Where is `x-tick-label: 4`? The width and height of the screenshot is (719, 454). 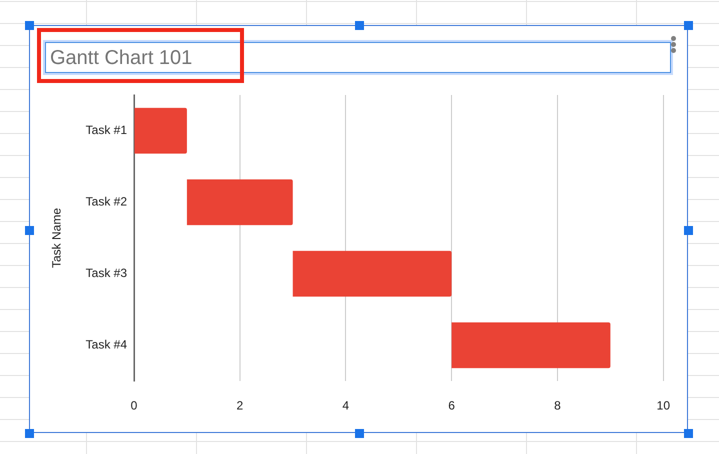 x-tick-label: 4 is located at coordinates (346, 405).